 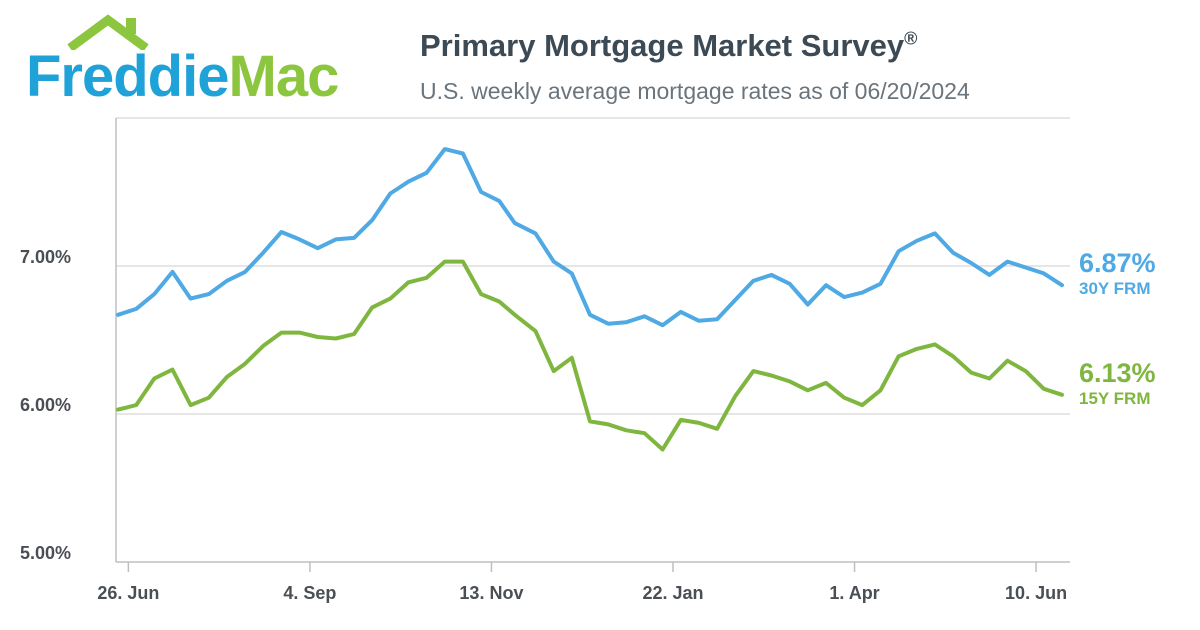 What do you see at coordinates (1117, 263) in the screenshot?
I see `end-value-30y: 6.87%` at bounding box center [1117, 263].